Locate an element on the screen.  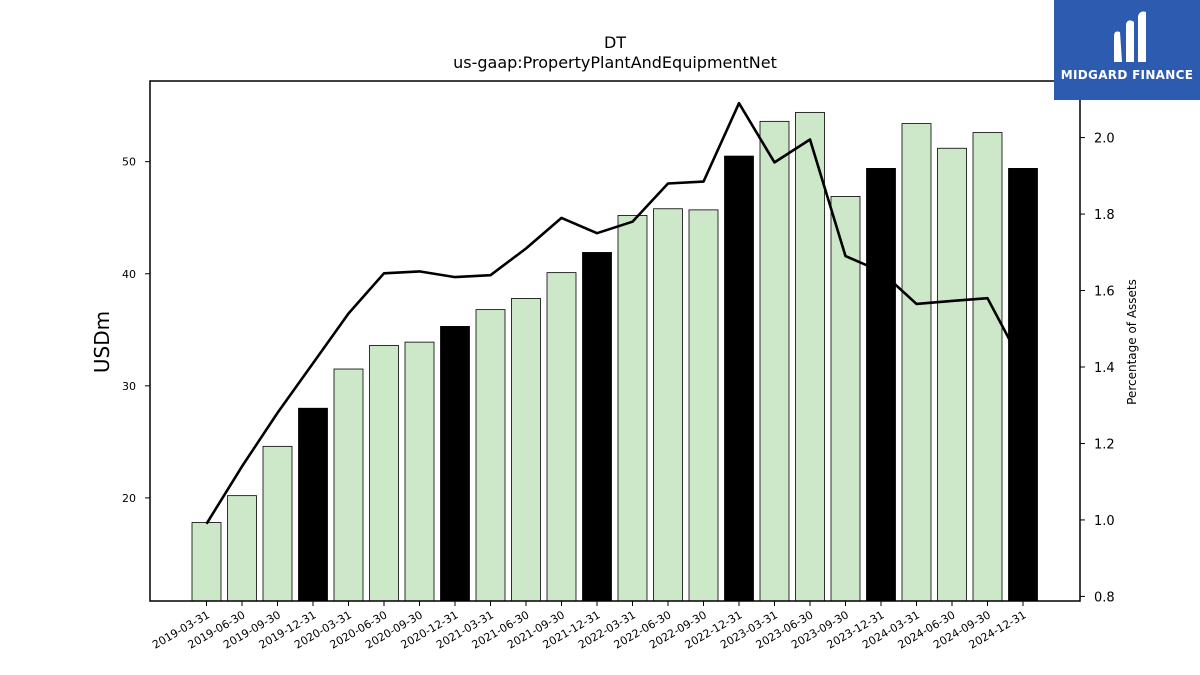
y2-tick-label-1.4: 1.4 is located at coordinates (1104, 368).